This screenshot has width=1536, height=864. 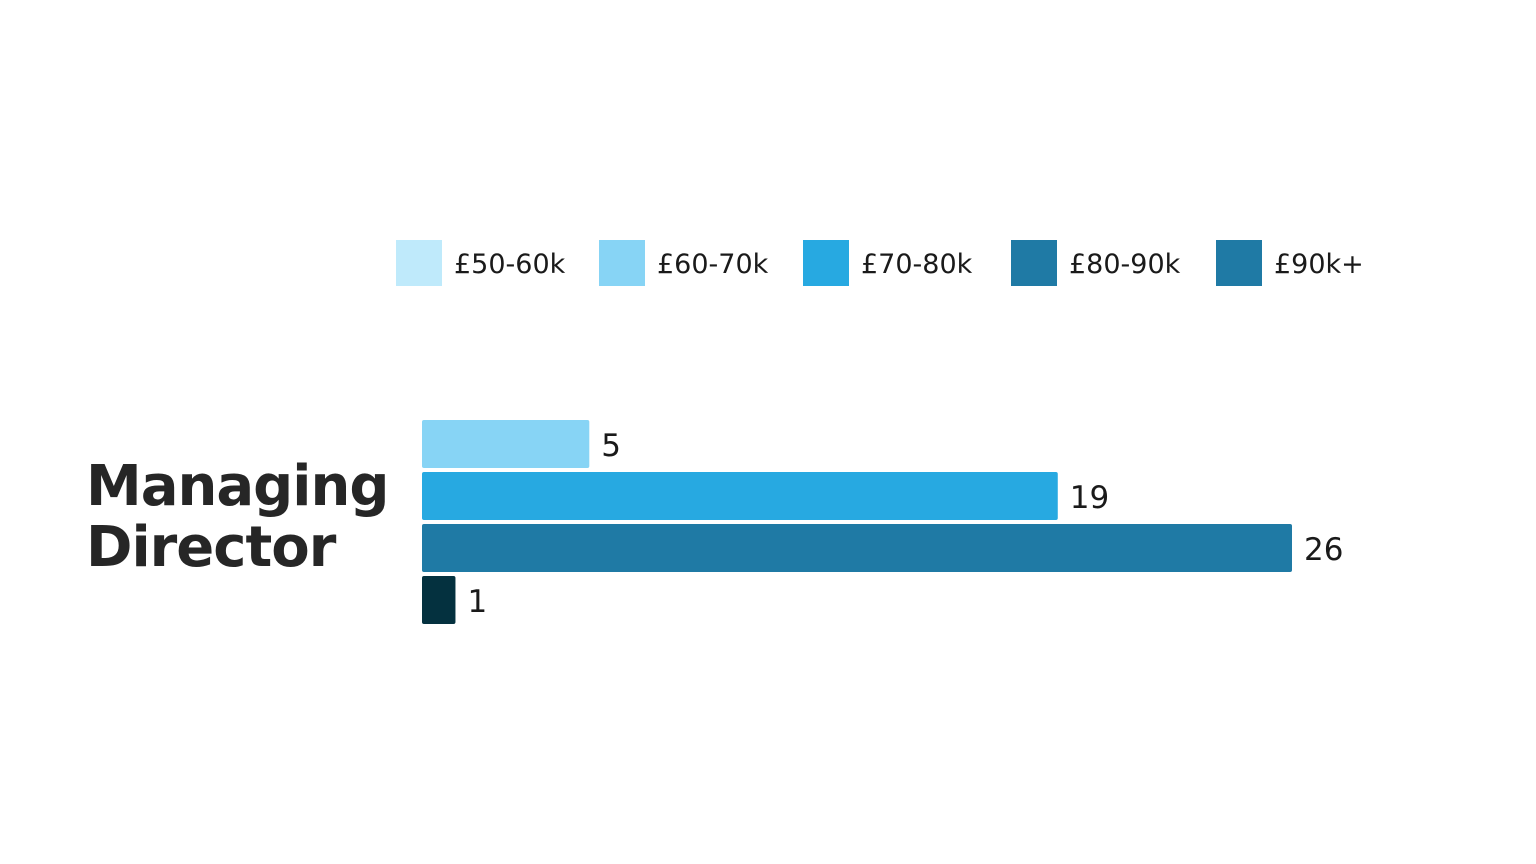 What do you see at coordinates (477, 602) in the screenshot?
I see `bar-value-label-4: 1` at bounding box center [477, 602].